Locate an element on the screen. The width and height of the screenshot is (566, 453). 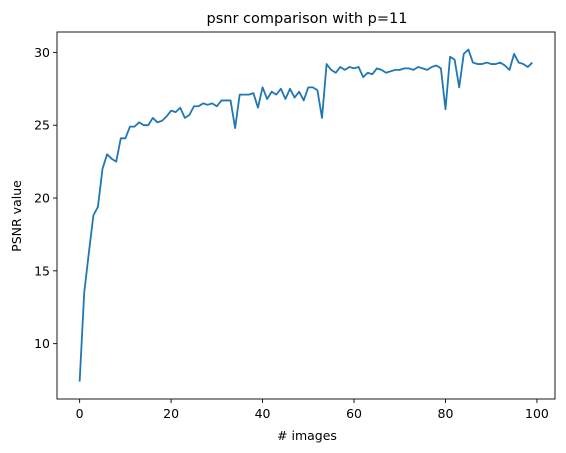
x-tick-label: 100 is located at coordinates (537, 413).